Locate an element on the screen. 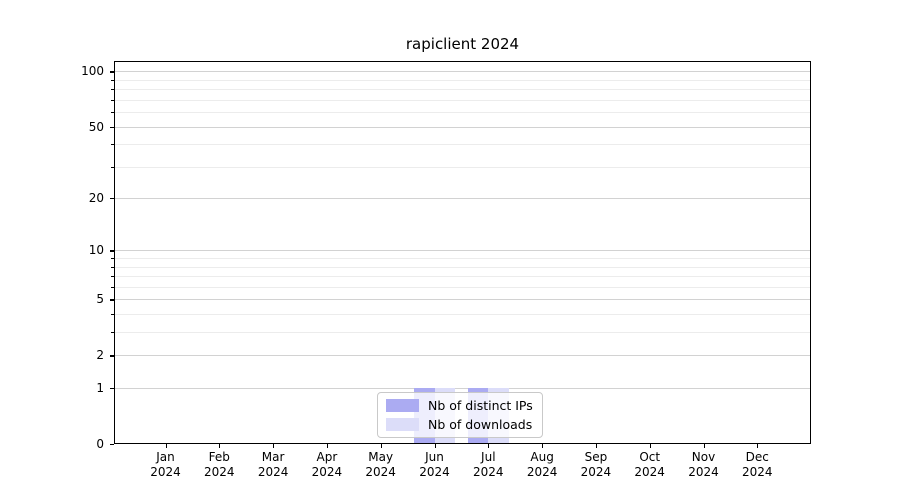  x-tick-label: Oct 2024 is located at coordinates (649, 464).